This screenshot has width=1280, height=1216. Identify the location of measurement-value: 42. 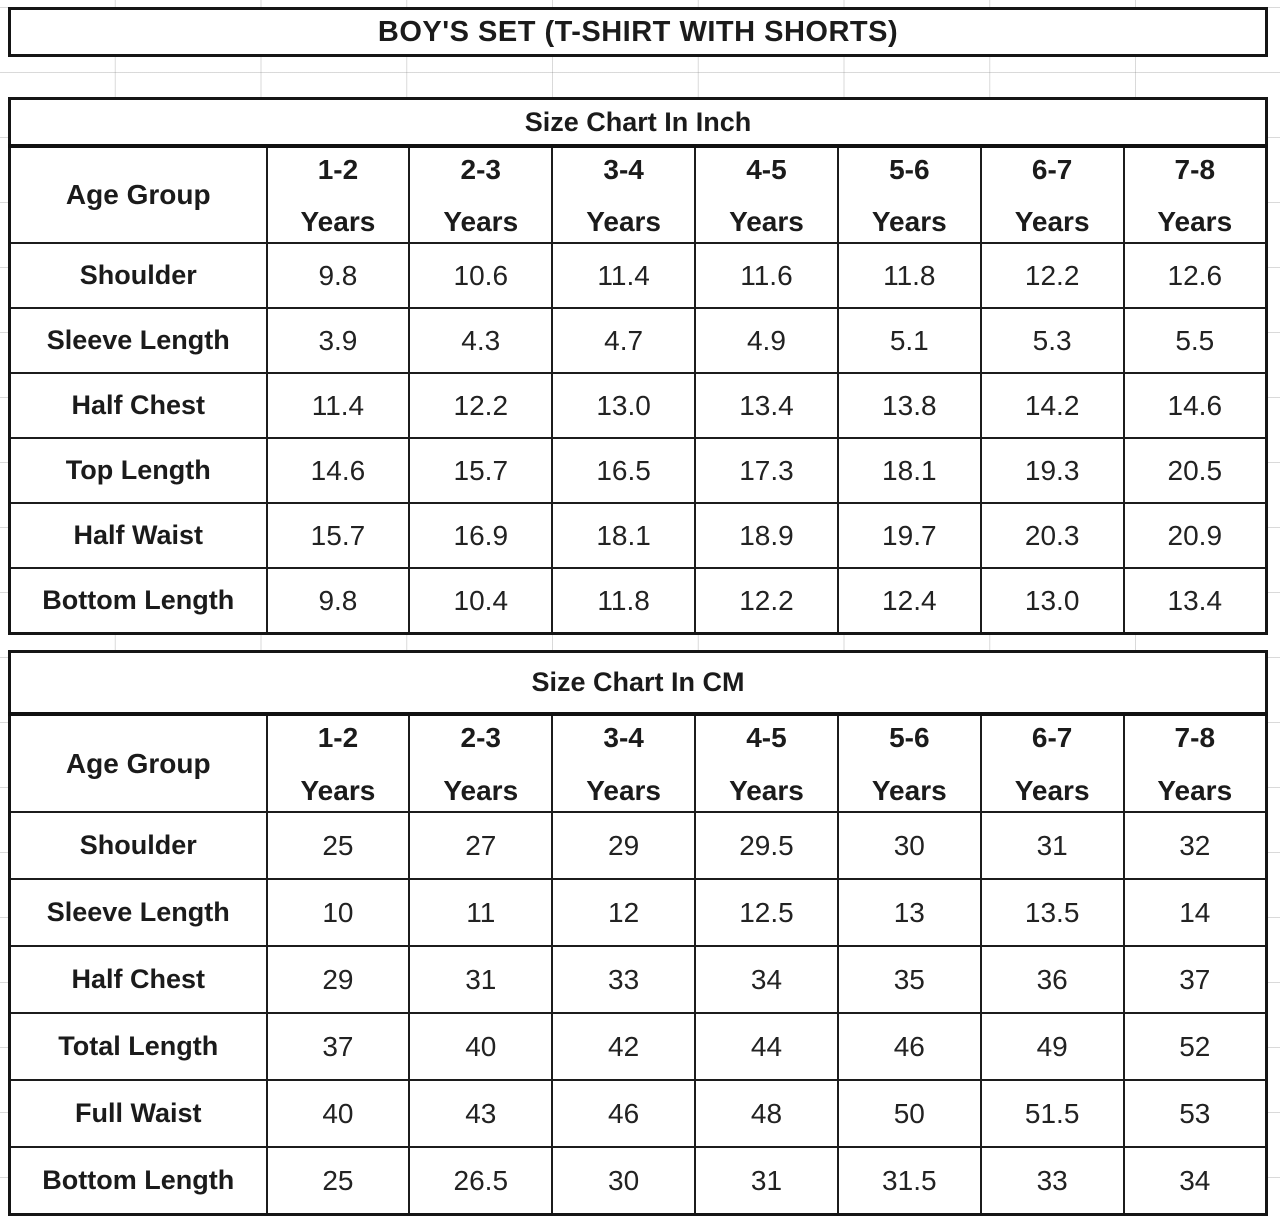
(624, 1046).